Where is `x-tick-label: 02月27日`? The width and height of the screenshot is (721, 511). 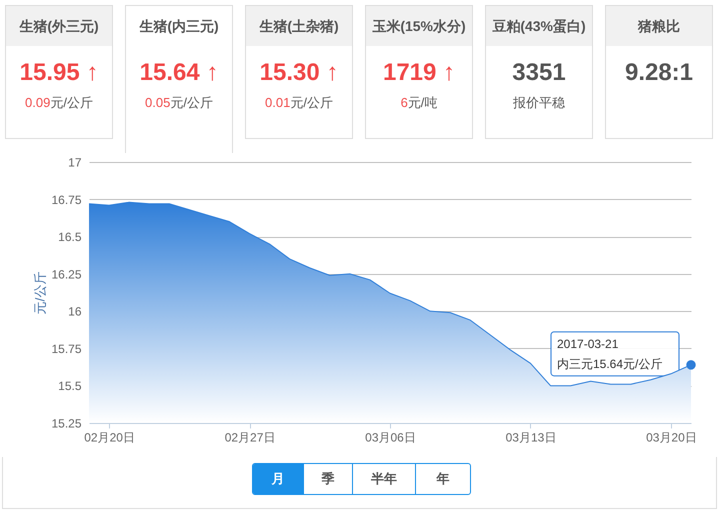
x-tick-label: 02月27日 is located at coordinates (250, 437).